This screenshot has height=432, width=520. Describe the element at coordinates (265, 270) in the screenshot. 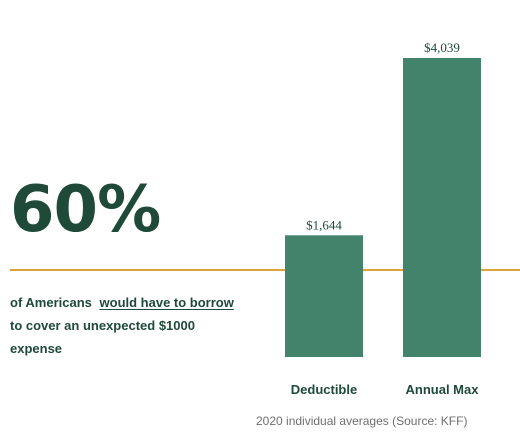

I see `accent-divider` at that location.